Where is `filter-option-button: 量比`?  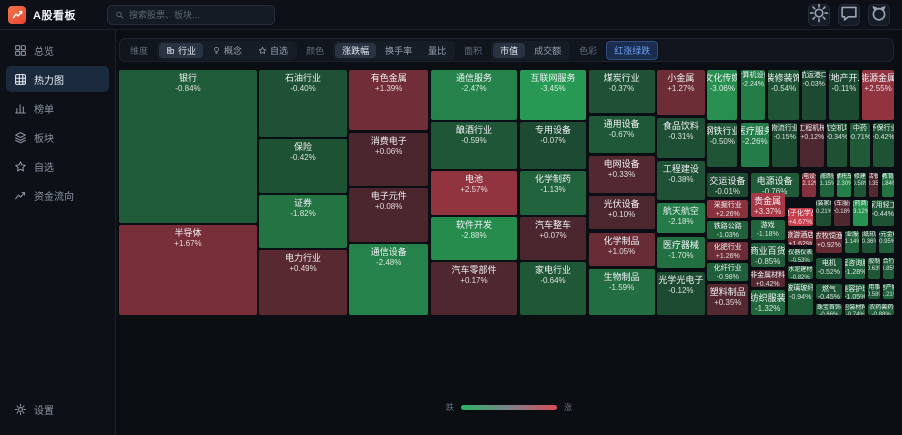 filter-option-button: 量比 is located at coordinates (437, 50).